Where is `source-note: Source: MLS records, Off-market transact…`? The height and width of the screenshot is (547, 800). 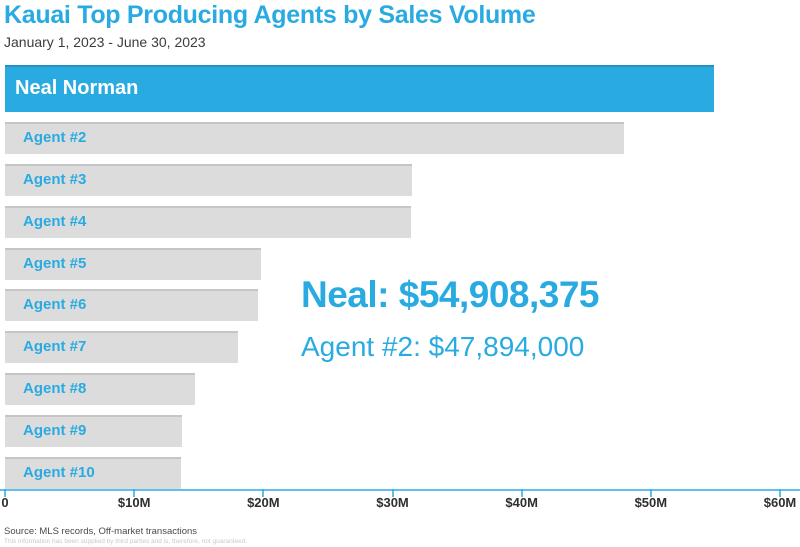
source-note: Source: MLS records, Off-market transact… is located at coordinates (101, 531).